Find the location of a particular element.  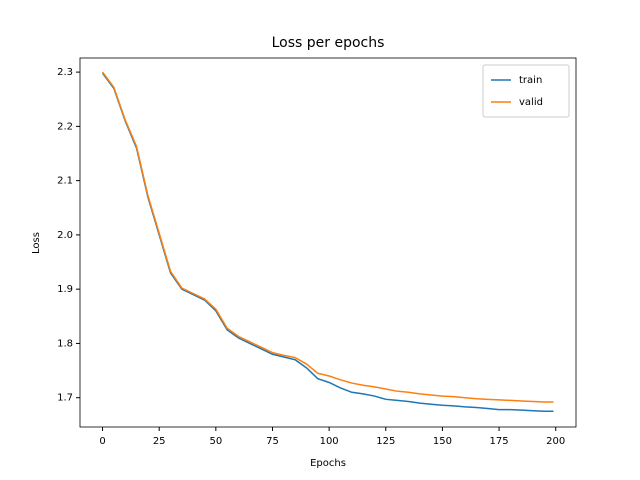

legend-label: valid is located at coordinates (531, 102).